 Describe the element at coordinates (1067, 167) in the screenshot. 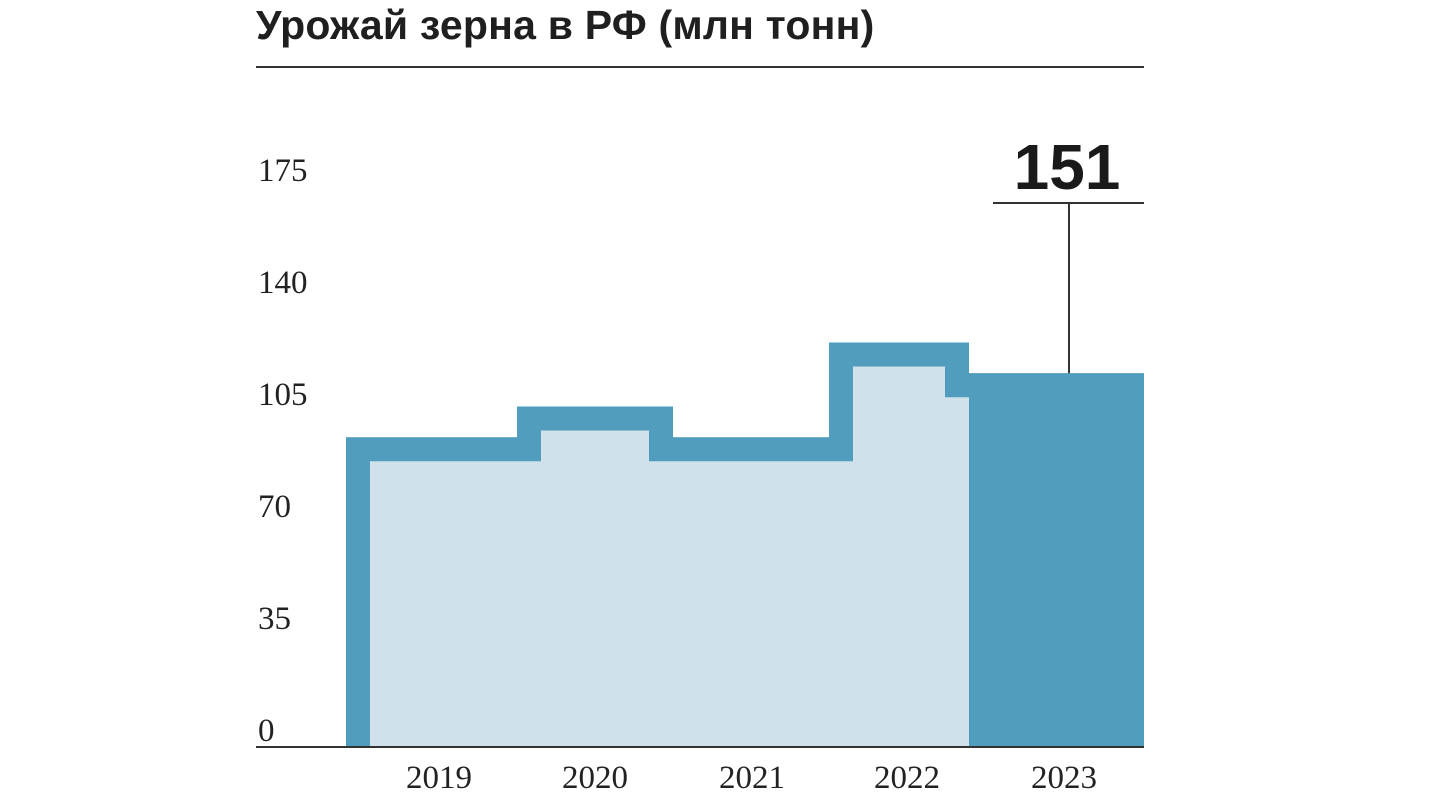

I see `callout-value: 151` at that location.